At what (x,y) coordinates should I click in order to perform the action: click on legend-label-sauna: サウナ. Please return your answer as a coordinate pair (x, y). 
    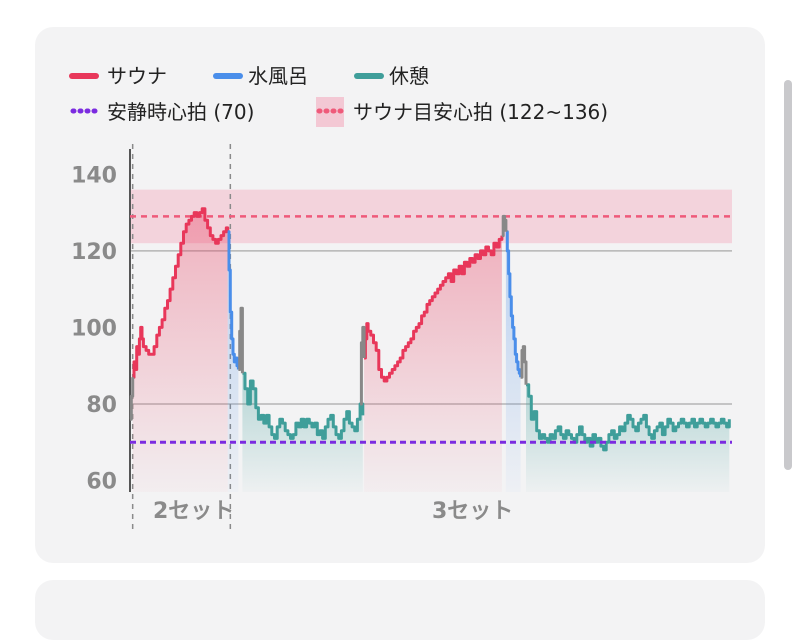
    Looking at the image, I should click on (137, 76).